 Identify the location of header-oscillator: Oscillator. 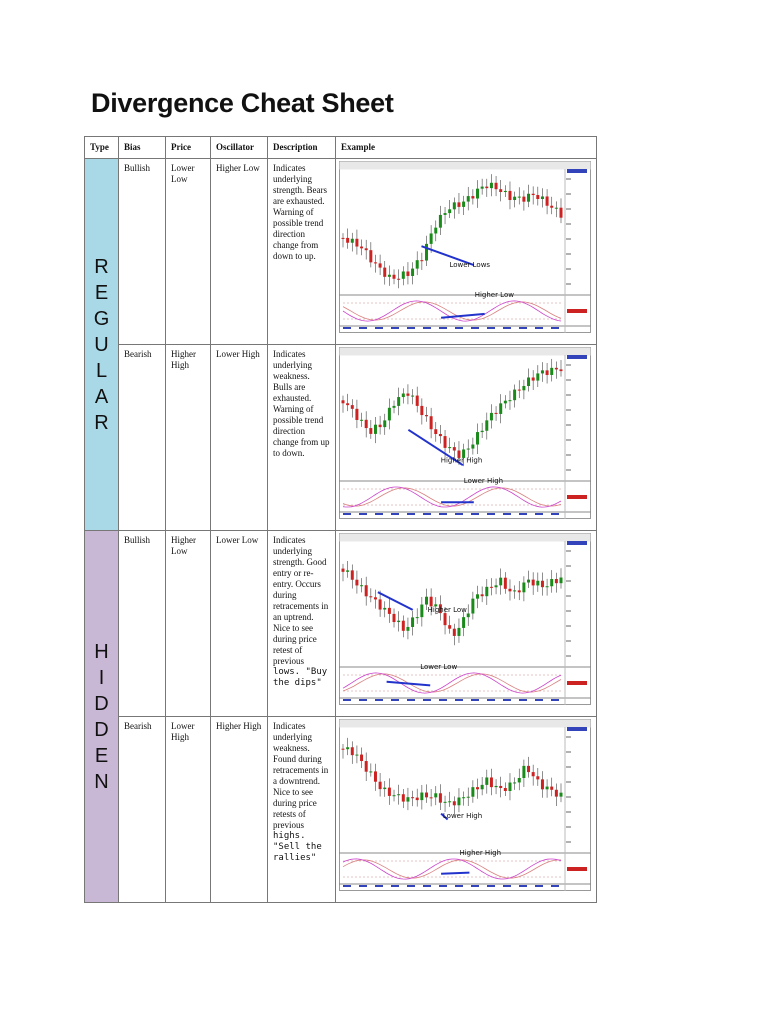
(239, 147).